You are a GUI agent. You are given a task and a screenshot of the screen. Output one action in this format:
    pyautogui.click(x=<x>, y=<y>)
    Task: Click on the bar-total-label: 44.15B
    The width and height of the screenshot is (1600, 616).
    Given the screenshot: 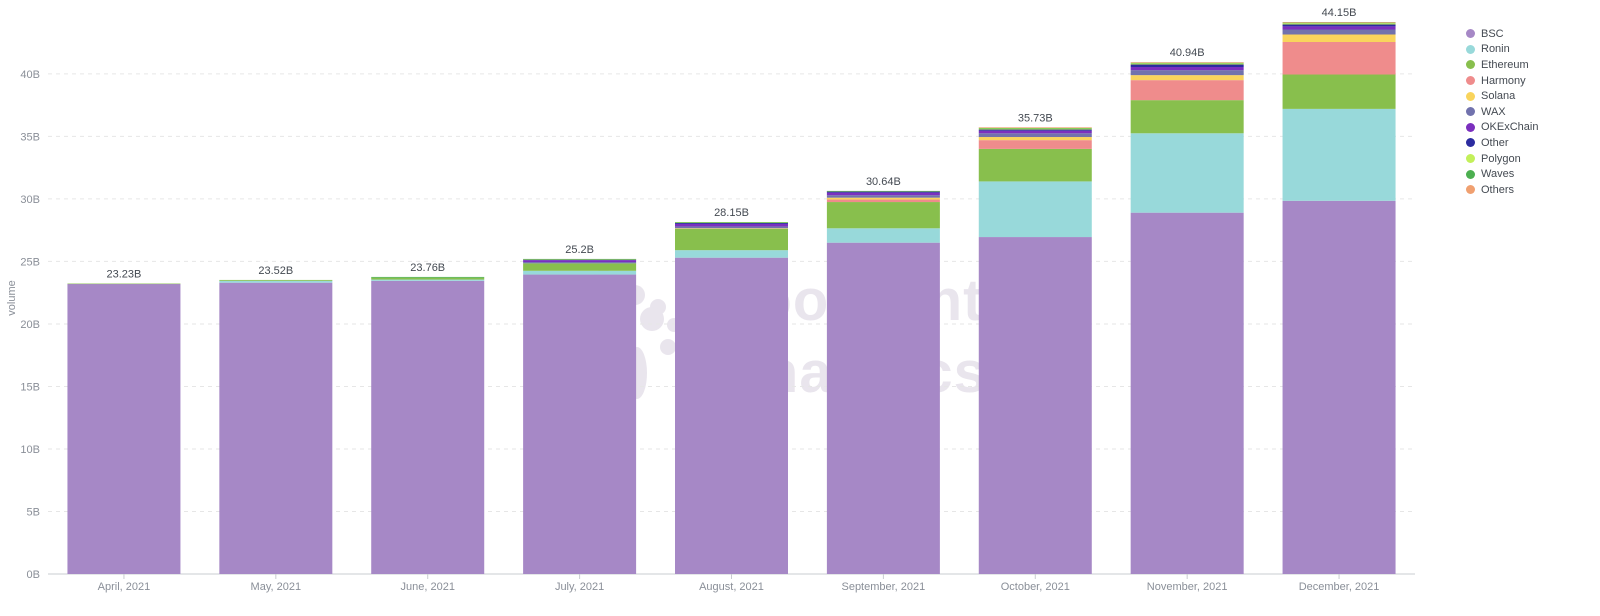 What is the action you would take?
    pyautogui.click(x=1339, y=13)
    